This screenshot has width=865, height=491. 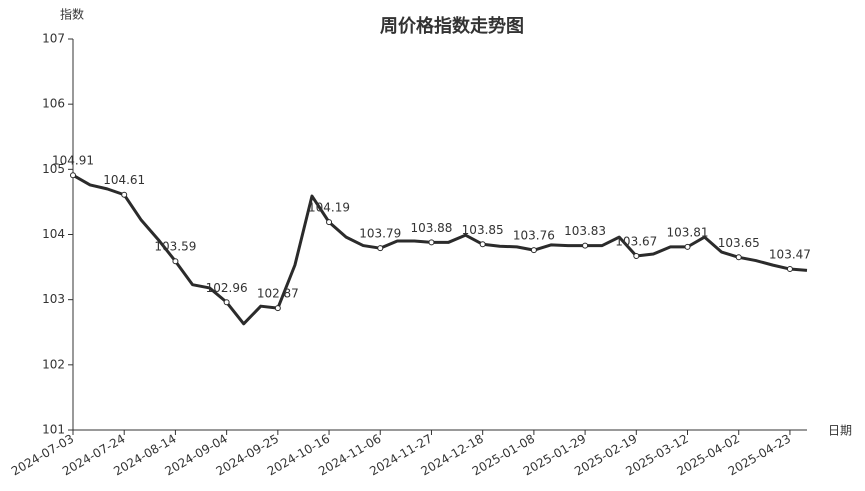 I want to click on value-label: 103.85, so click(x=483, y=230).